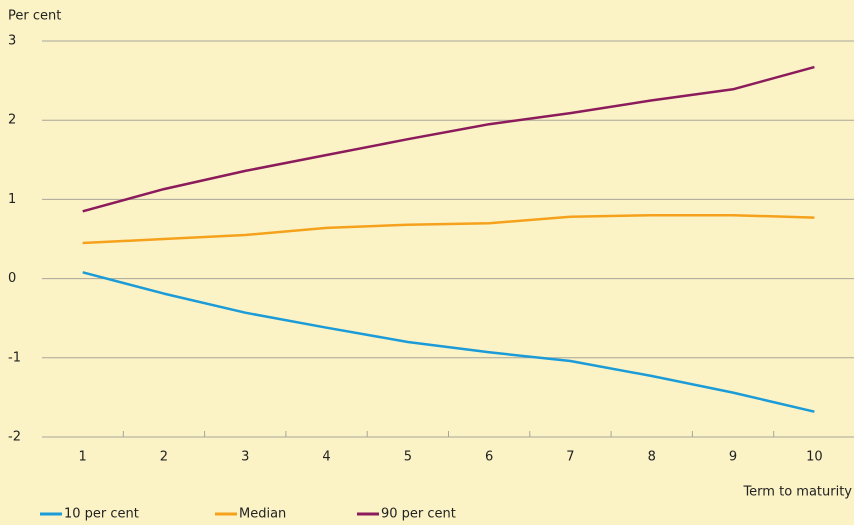 The height and width of the screenshot is (525, 854). I want to click on x-tick-label: 4, so click(326, 457).